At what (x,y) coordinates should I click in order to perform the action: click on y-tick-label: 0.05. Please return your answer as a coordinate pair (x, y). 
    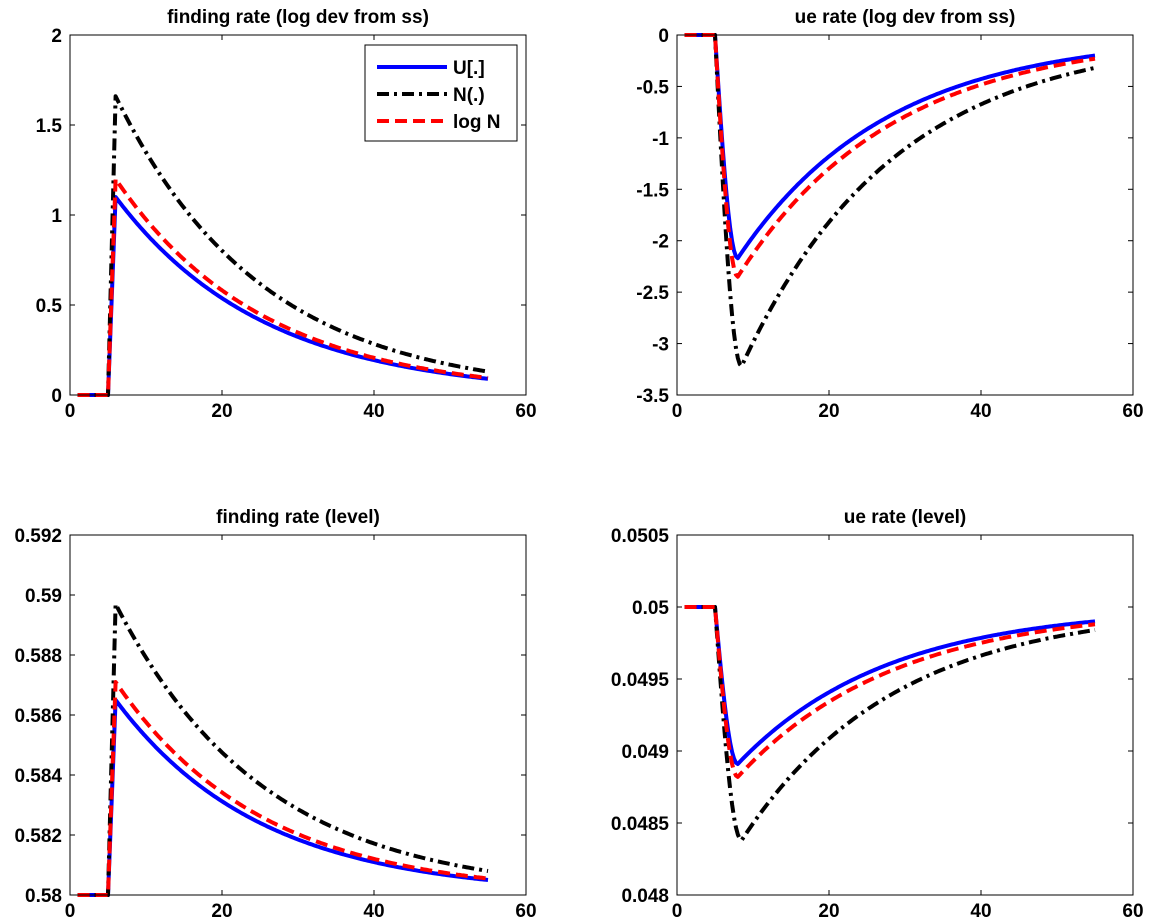
    Looking at the image, I should click on (650, 608).